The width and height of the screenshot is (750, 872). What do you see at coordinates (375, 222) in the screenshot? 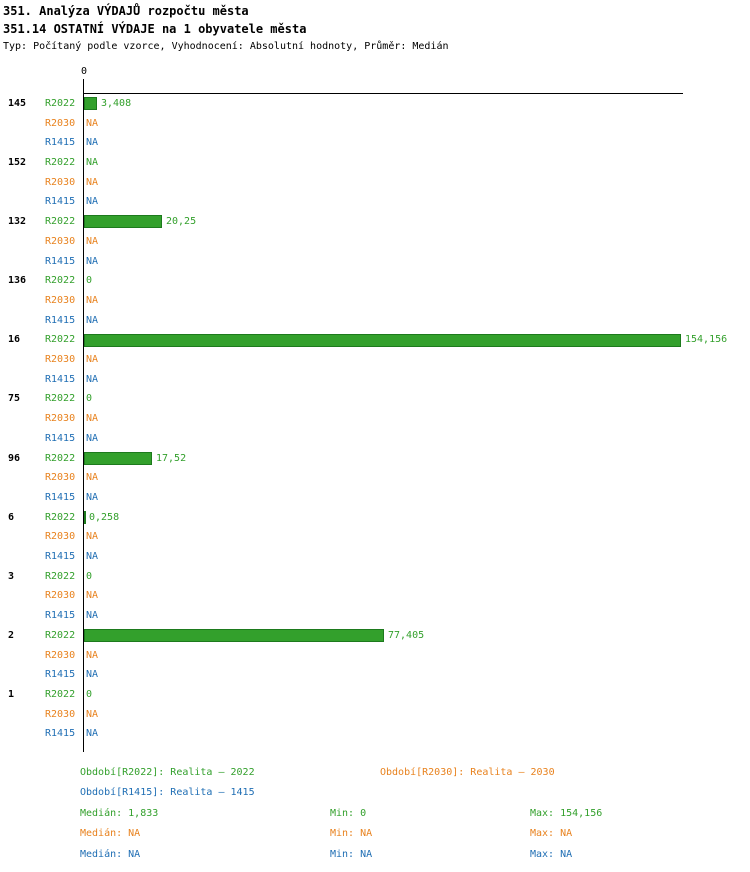
I see `bar-row: R2022 20,25` at bounding box center [375, 222].